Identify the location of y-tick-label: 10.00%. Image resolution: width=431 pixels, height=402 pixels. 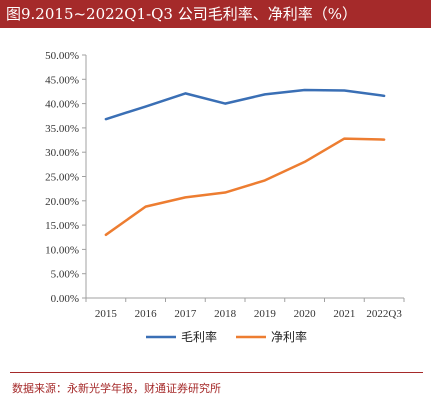
(62, 250).